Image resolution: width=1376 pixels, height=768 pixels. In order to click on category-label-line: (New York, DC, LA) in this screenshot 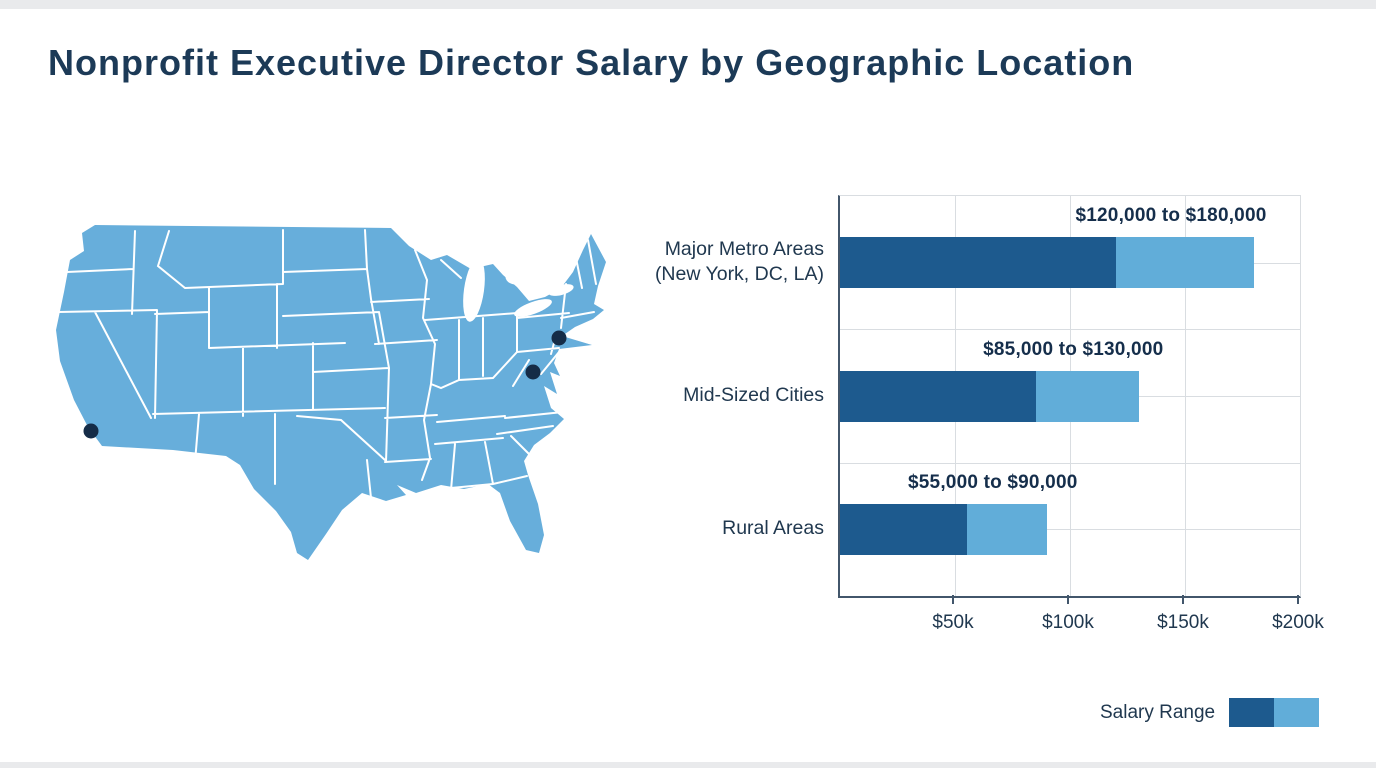, I will do `click(739, 273)`.